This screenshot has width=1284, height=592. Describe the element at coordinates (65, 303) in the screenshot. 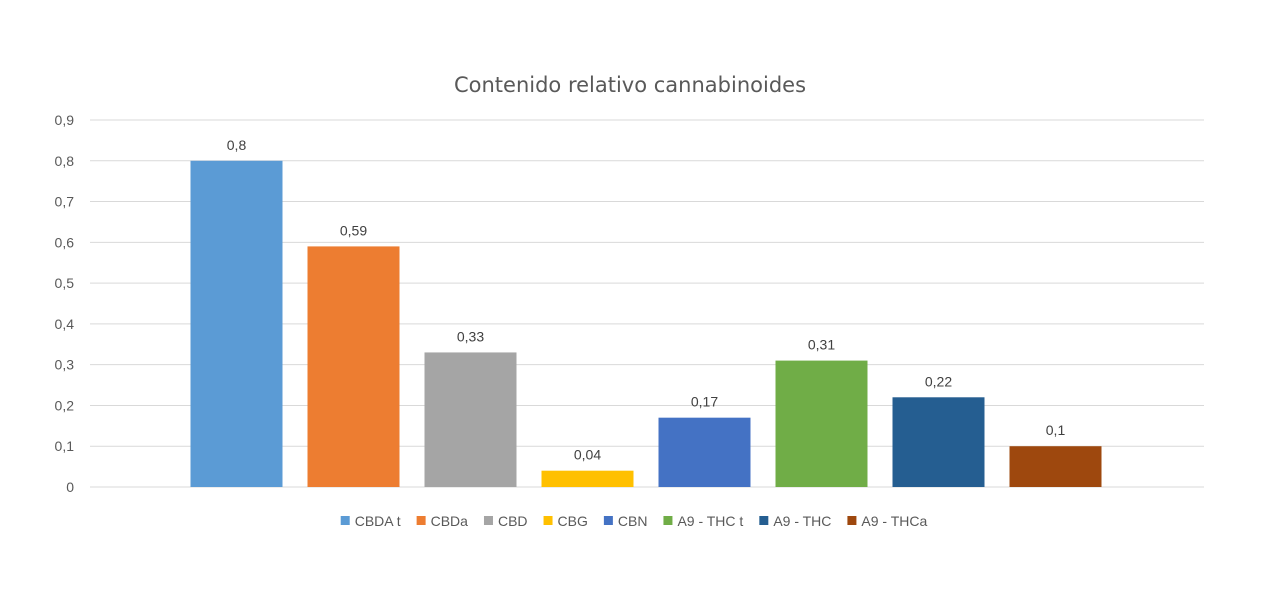

I see `y-axis-ticks: 0 0,1 0,2 0,3 0,4 0,5 0,6 0,7 0,8 0,9` at that location.